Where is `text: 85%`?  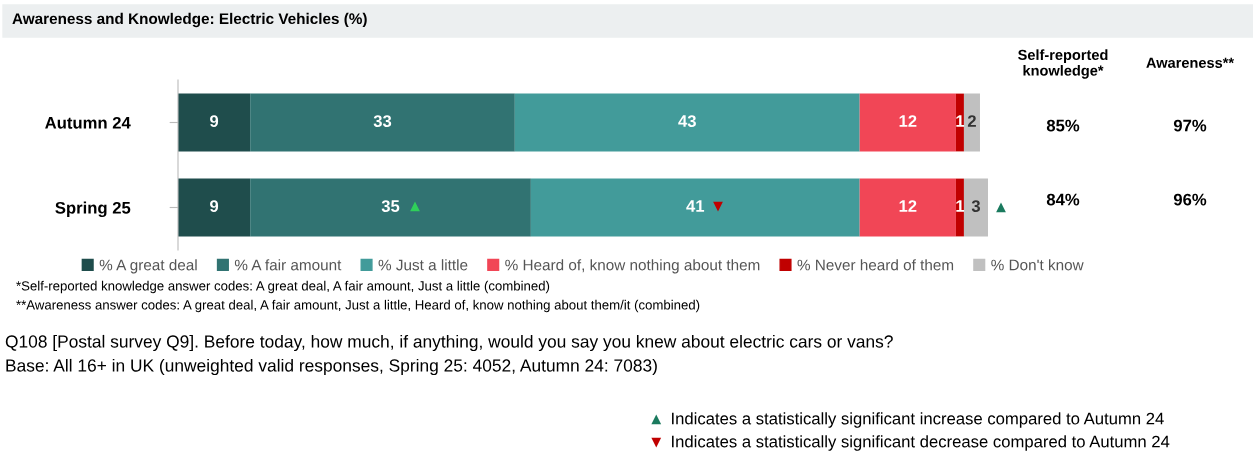
text: 85% is located at coordinates (1063, 125).